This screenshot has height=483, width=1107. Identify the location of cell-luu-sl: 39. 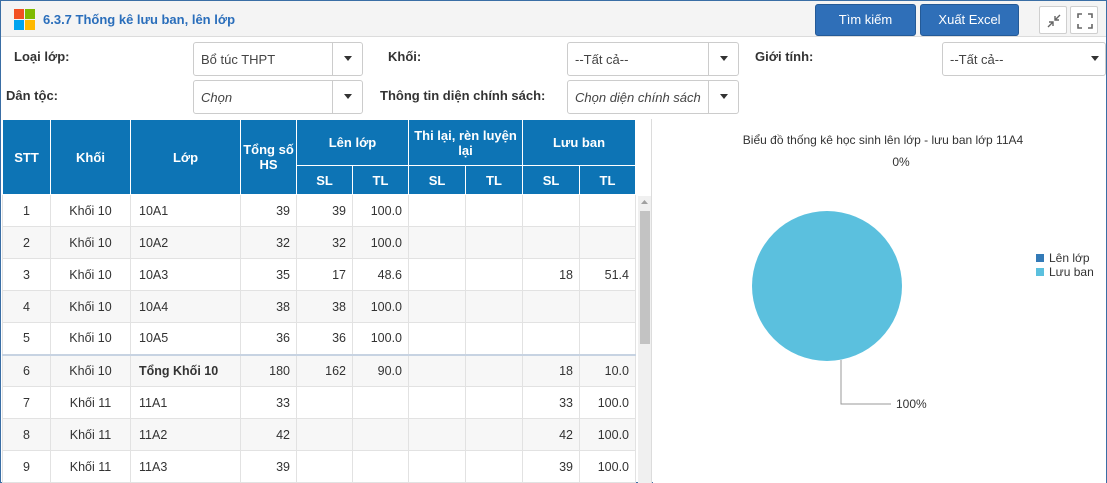
(551, 466).